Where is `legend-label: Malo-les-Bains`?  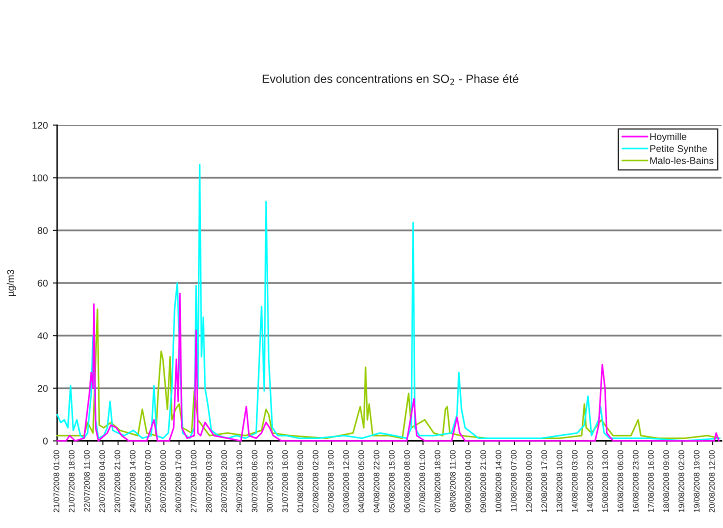
legend-label: Malo-les-Bains is located at coordinates (682, 160).